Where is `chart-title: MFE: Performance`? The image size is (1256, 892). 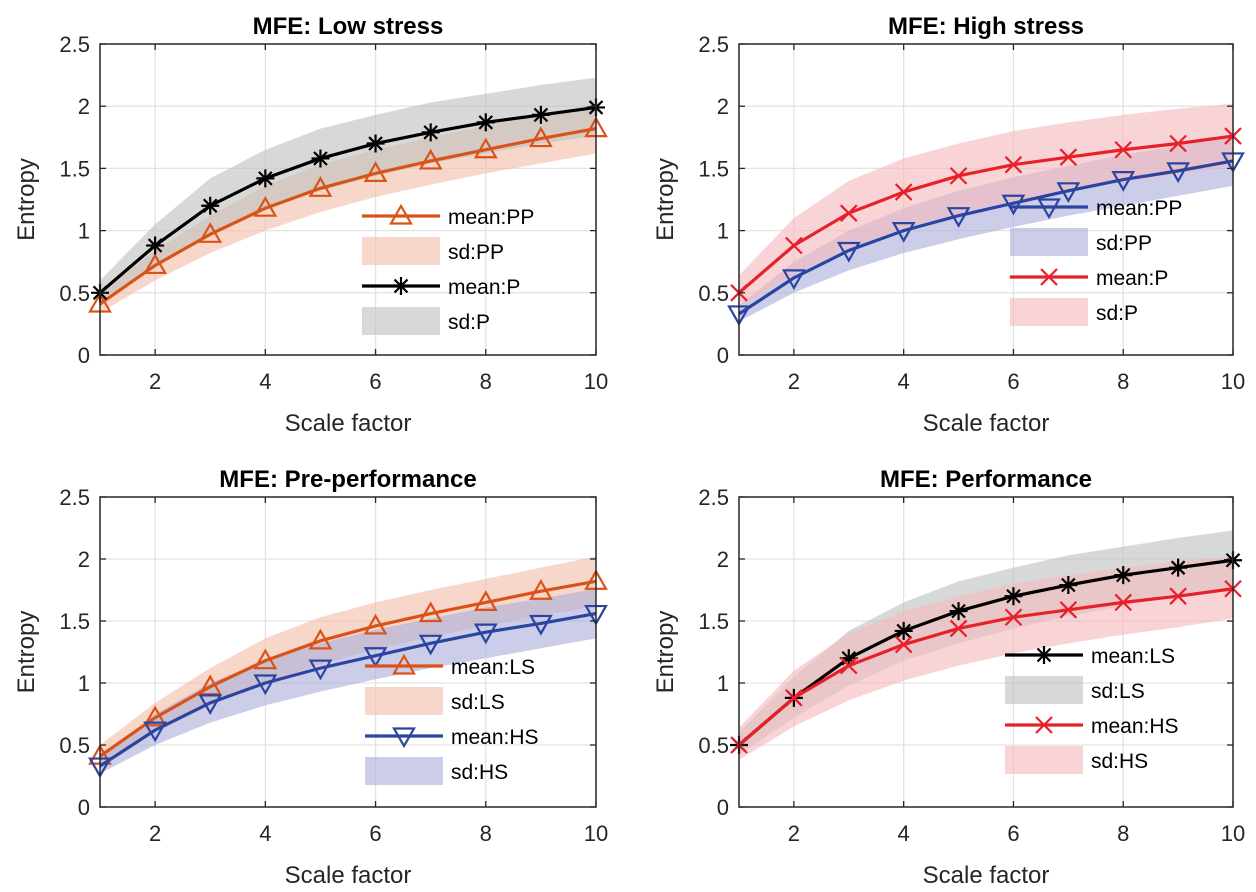
chart-title: MFE: Performance is located at coordinates (986, 479).